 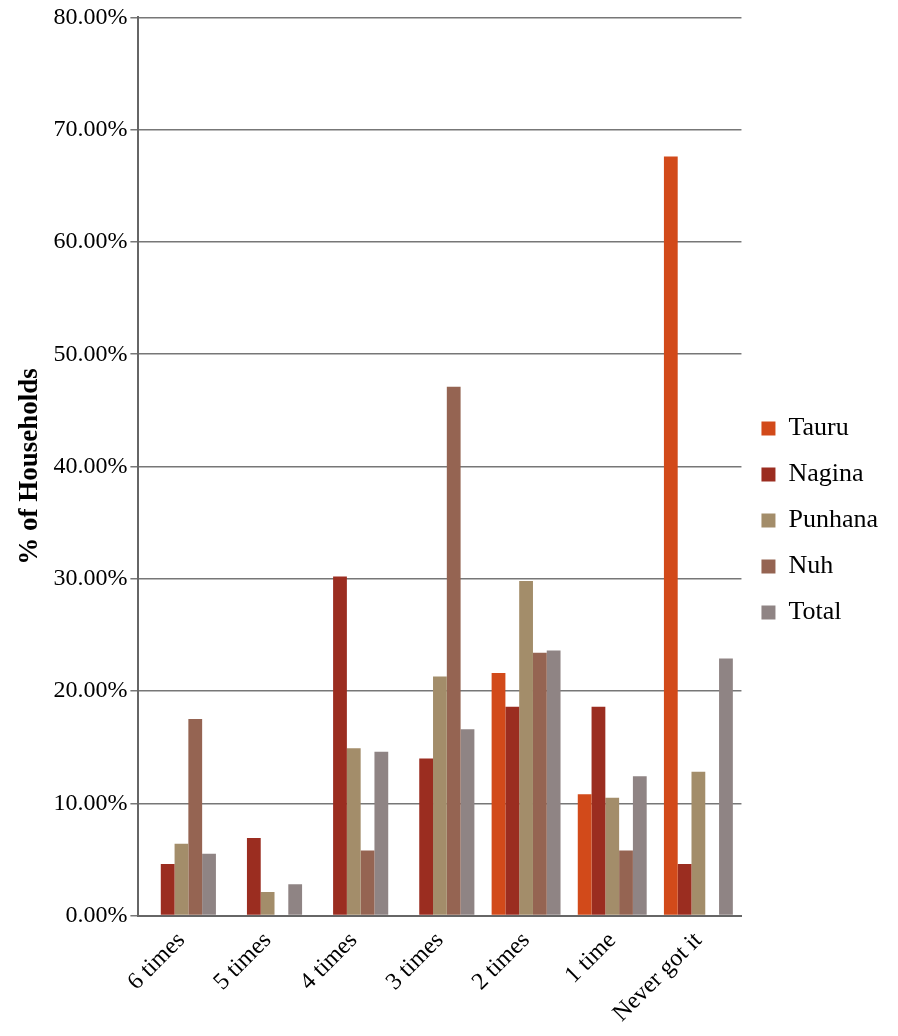 I want to click on y-tick-label: 50.00%, so click(x=90, y=352).